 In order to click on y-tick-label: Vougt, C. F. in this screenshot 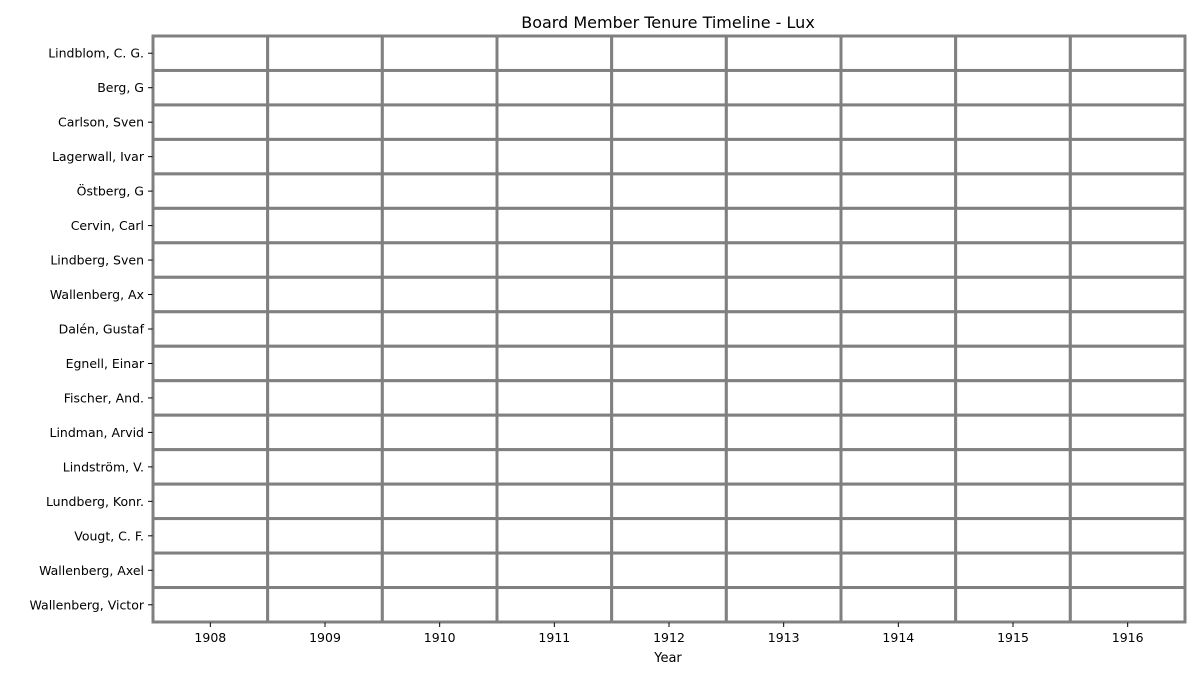, I will do `click(109, 535)`.